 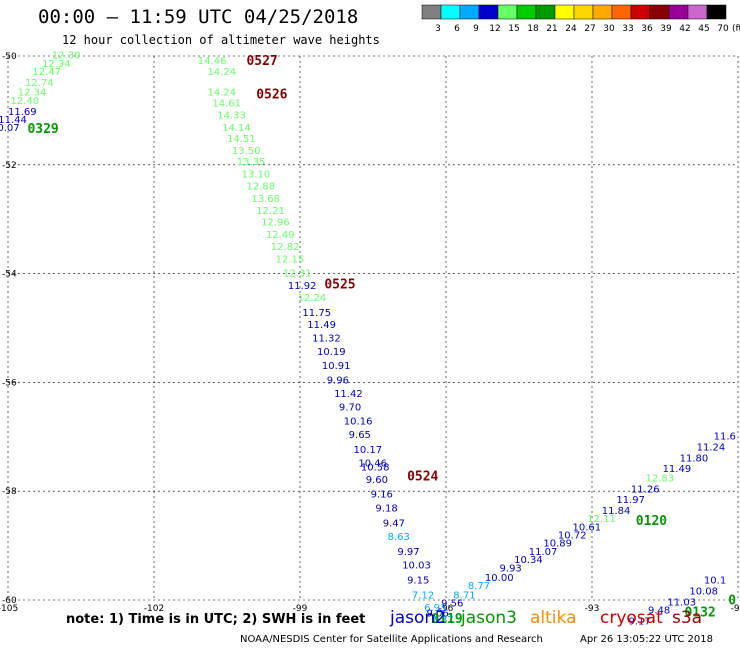 I want to click on wave-height-label: 9.17, so click(x=640, y=621).